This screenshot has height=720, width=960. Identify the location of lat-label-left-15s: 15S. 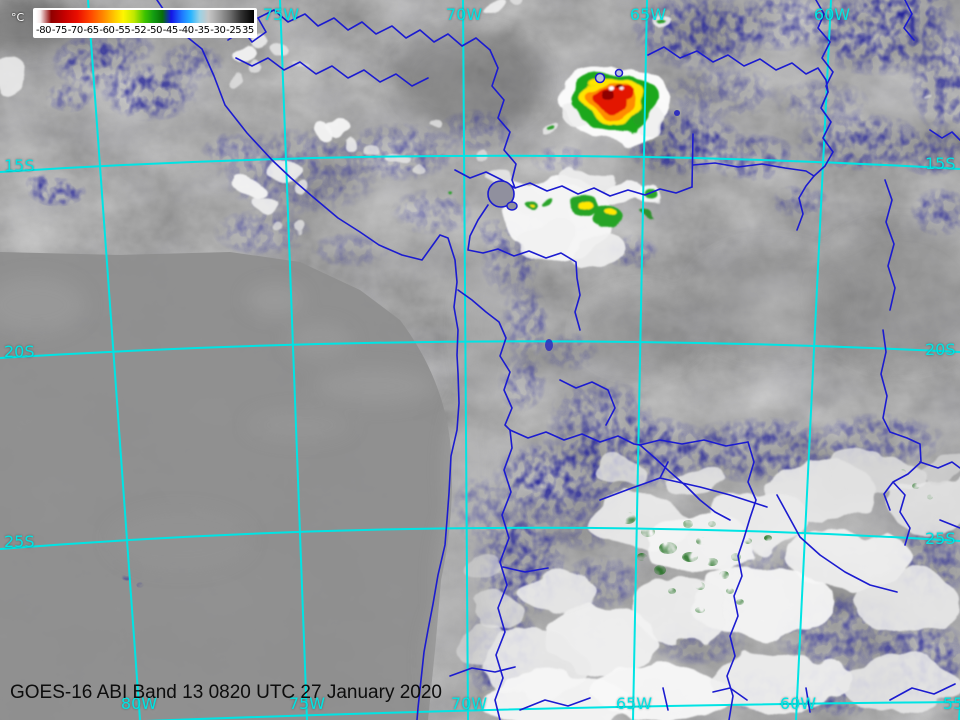
(19, 165).